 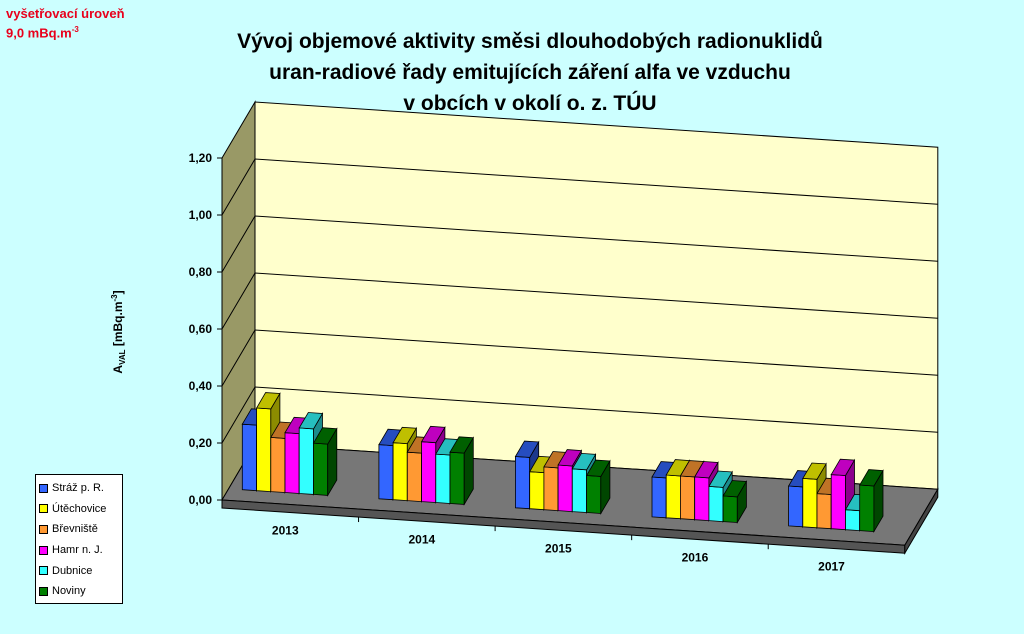 I want to click on legend-item: Břevniště, so click(x=79, y=529).